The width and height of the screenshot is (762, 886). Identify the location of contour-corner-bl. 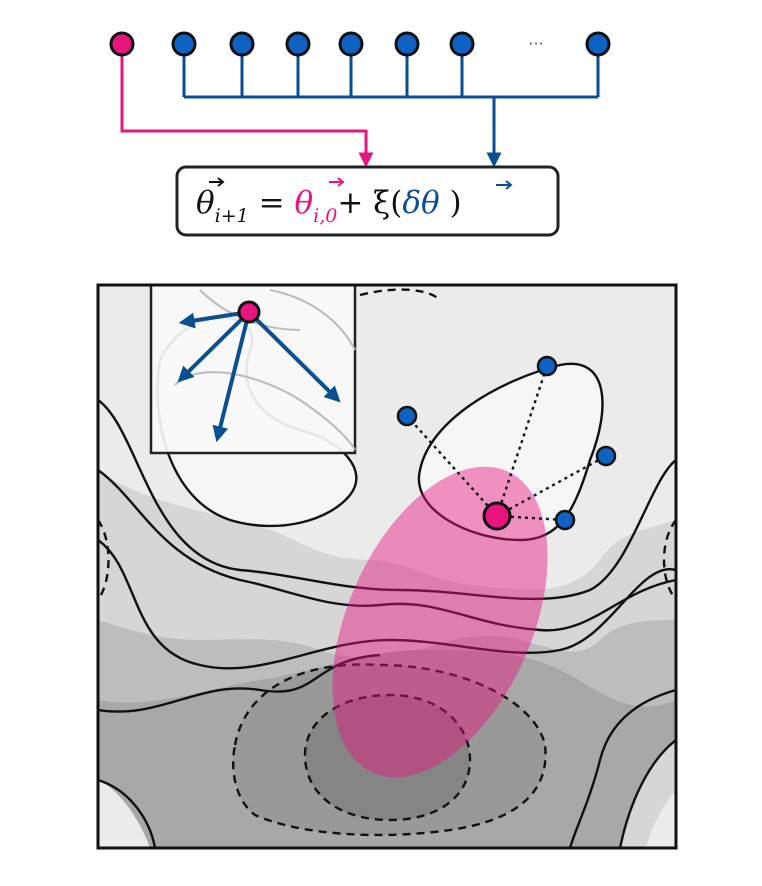
(124, 814).